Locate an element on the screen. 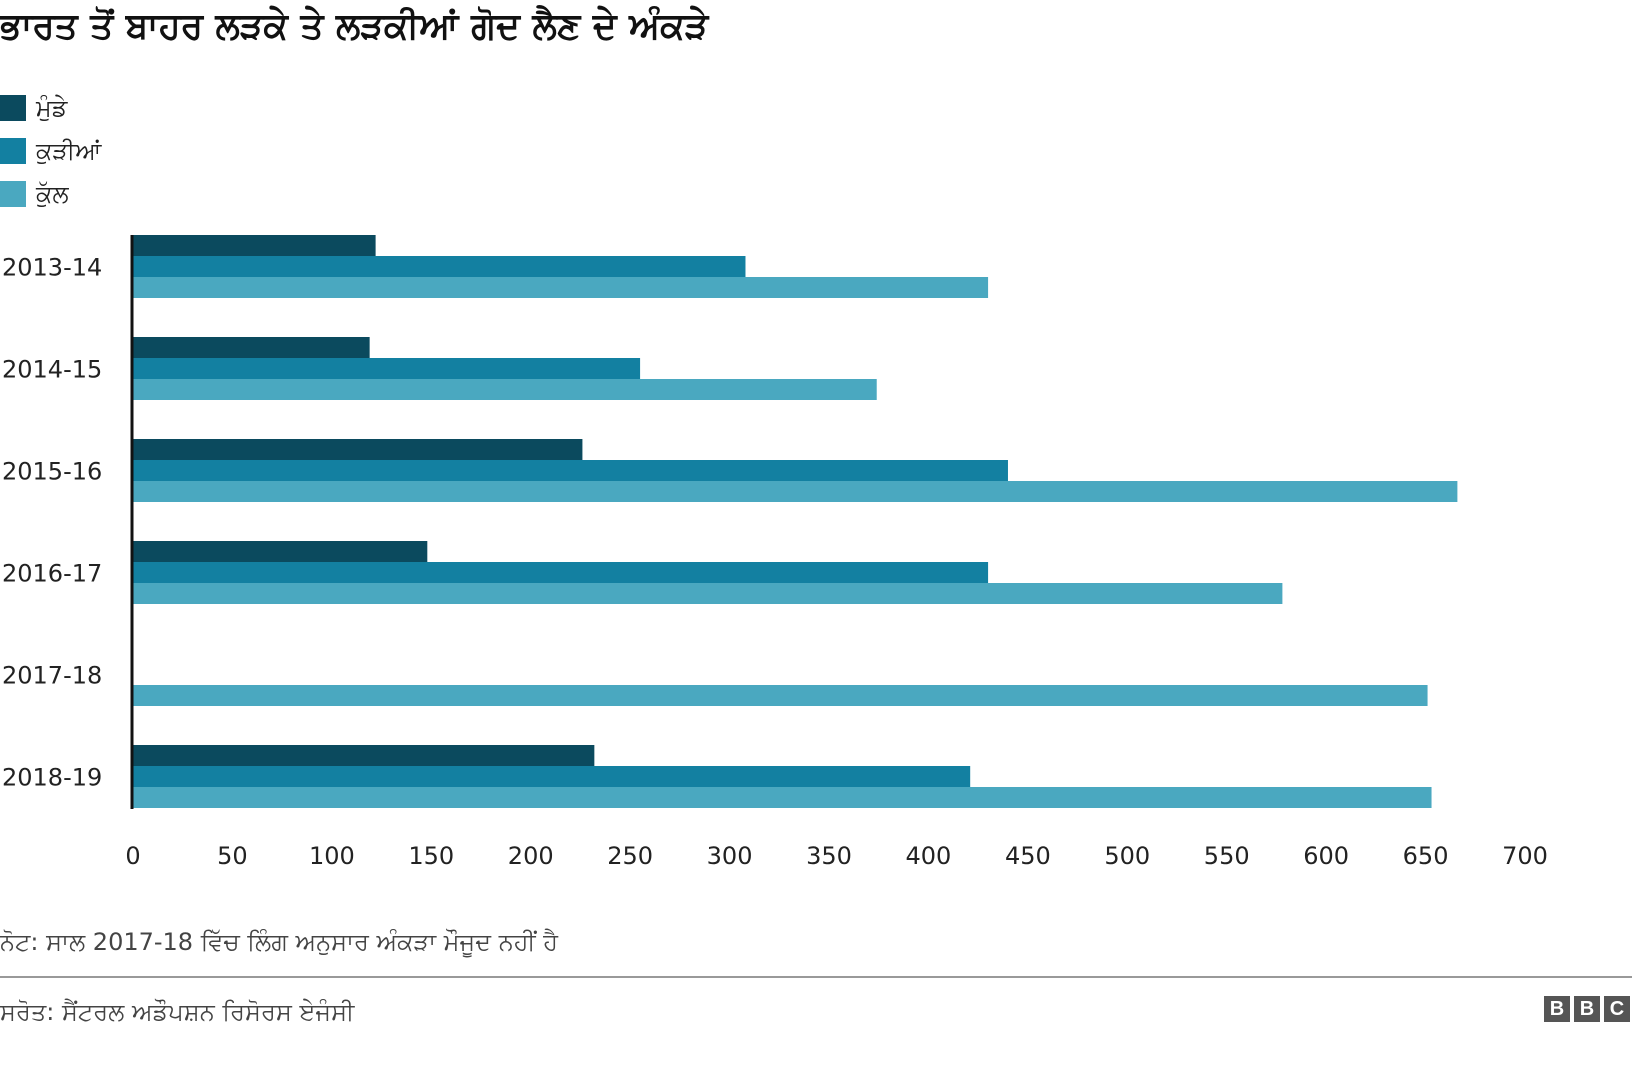 The height and width of the screenshot is (1084, 1632). x-tick-label: 600 is located at coordinates (1326, 856).